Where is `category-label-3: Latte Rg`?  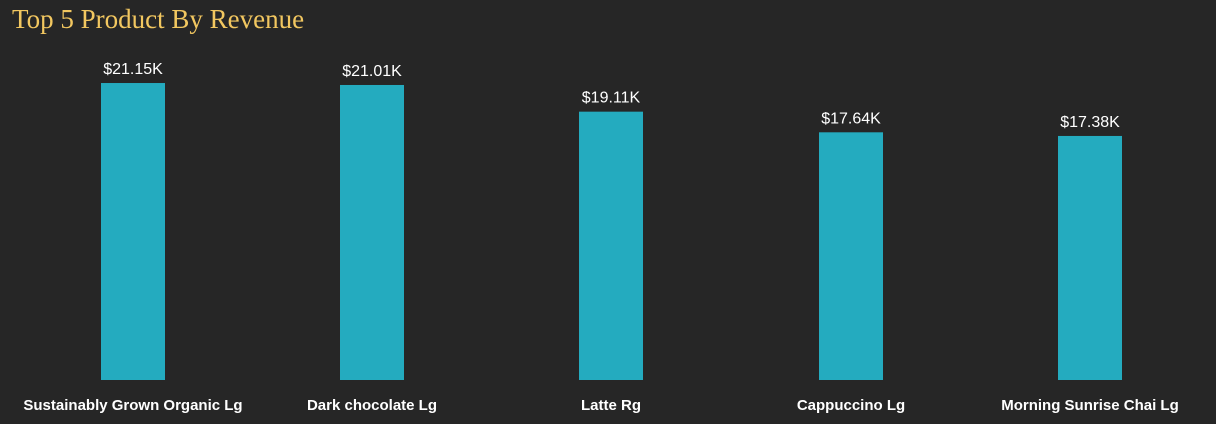
category-label-3: Latte Rg is located at coordinates (611, 405).